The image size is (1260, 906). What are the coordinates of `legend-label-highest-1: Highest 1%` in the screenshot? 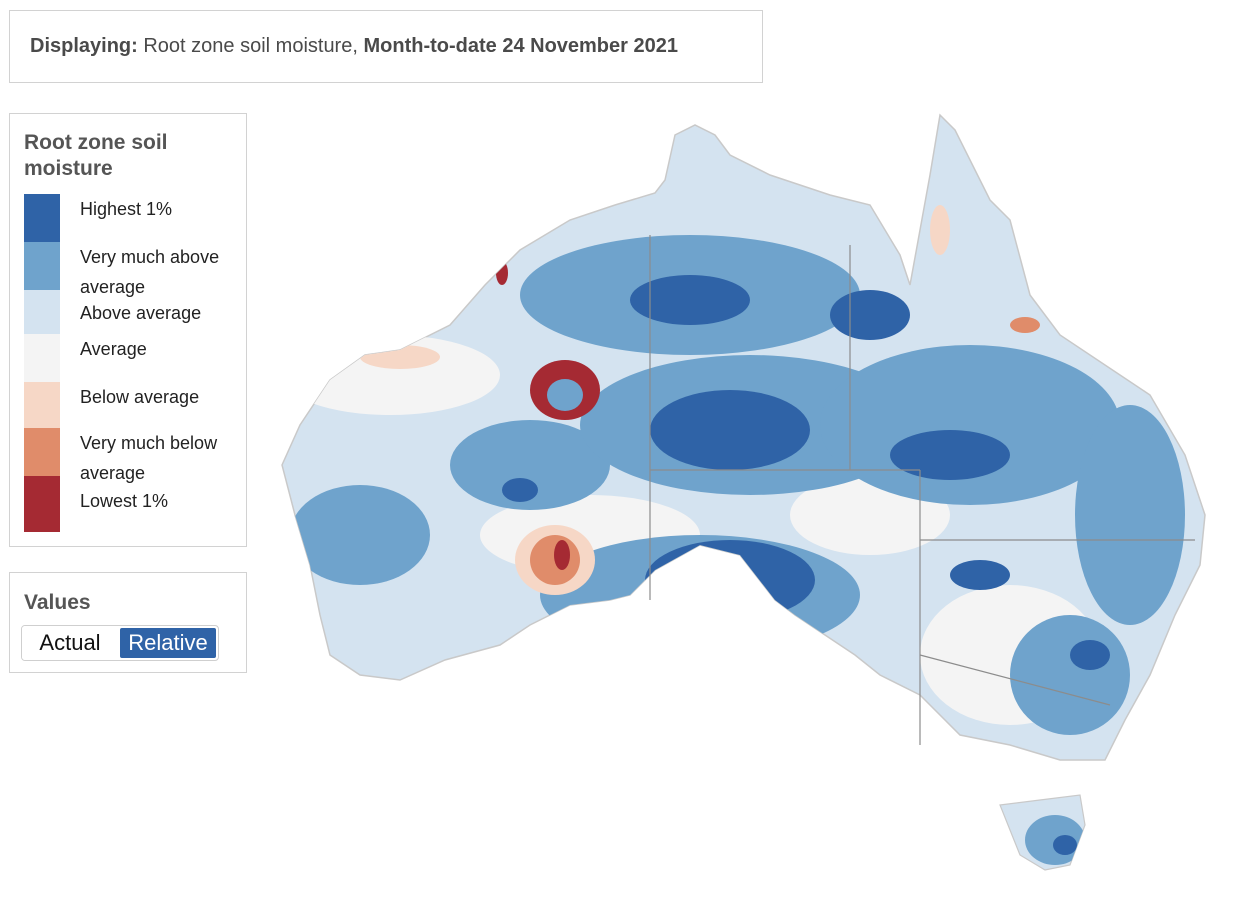 It's located at (126, 209).